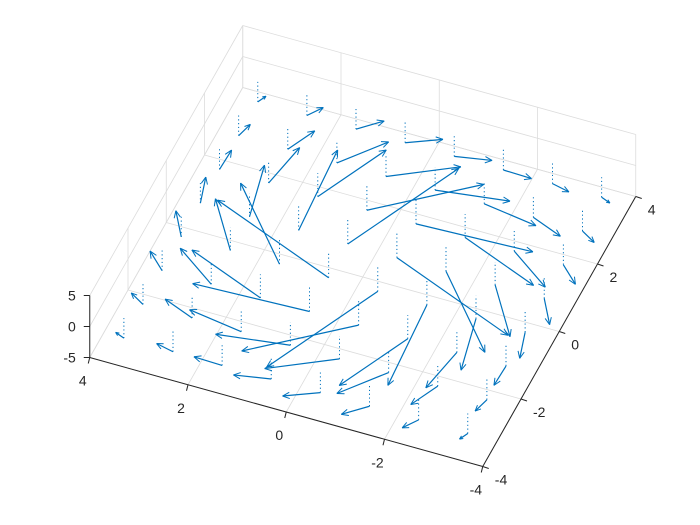 This screenshot has width=700, height=525. I want to click on y-tick-label: -4, so click(501, 480).